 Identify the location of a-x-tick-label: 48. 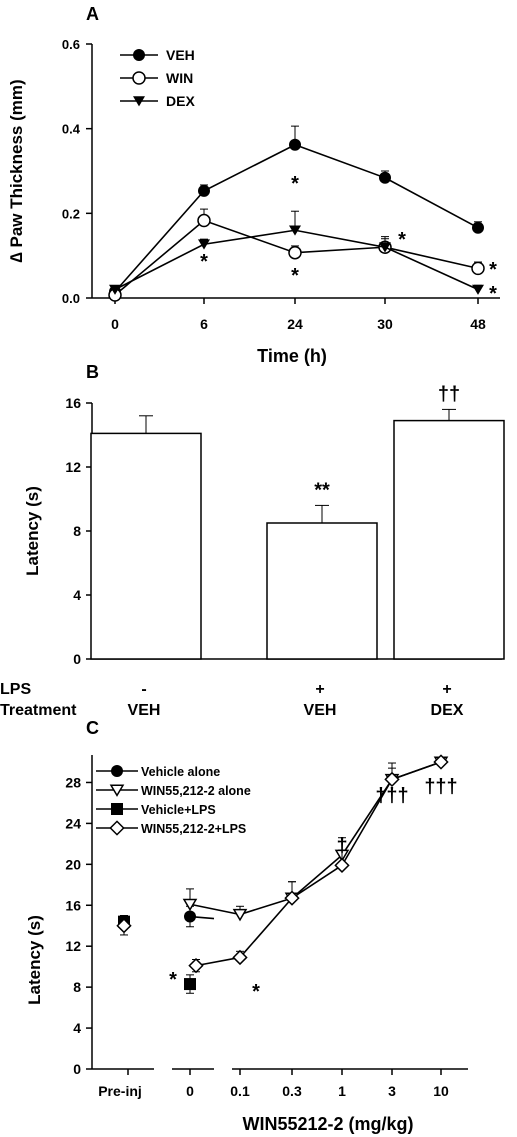
(478, 324).